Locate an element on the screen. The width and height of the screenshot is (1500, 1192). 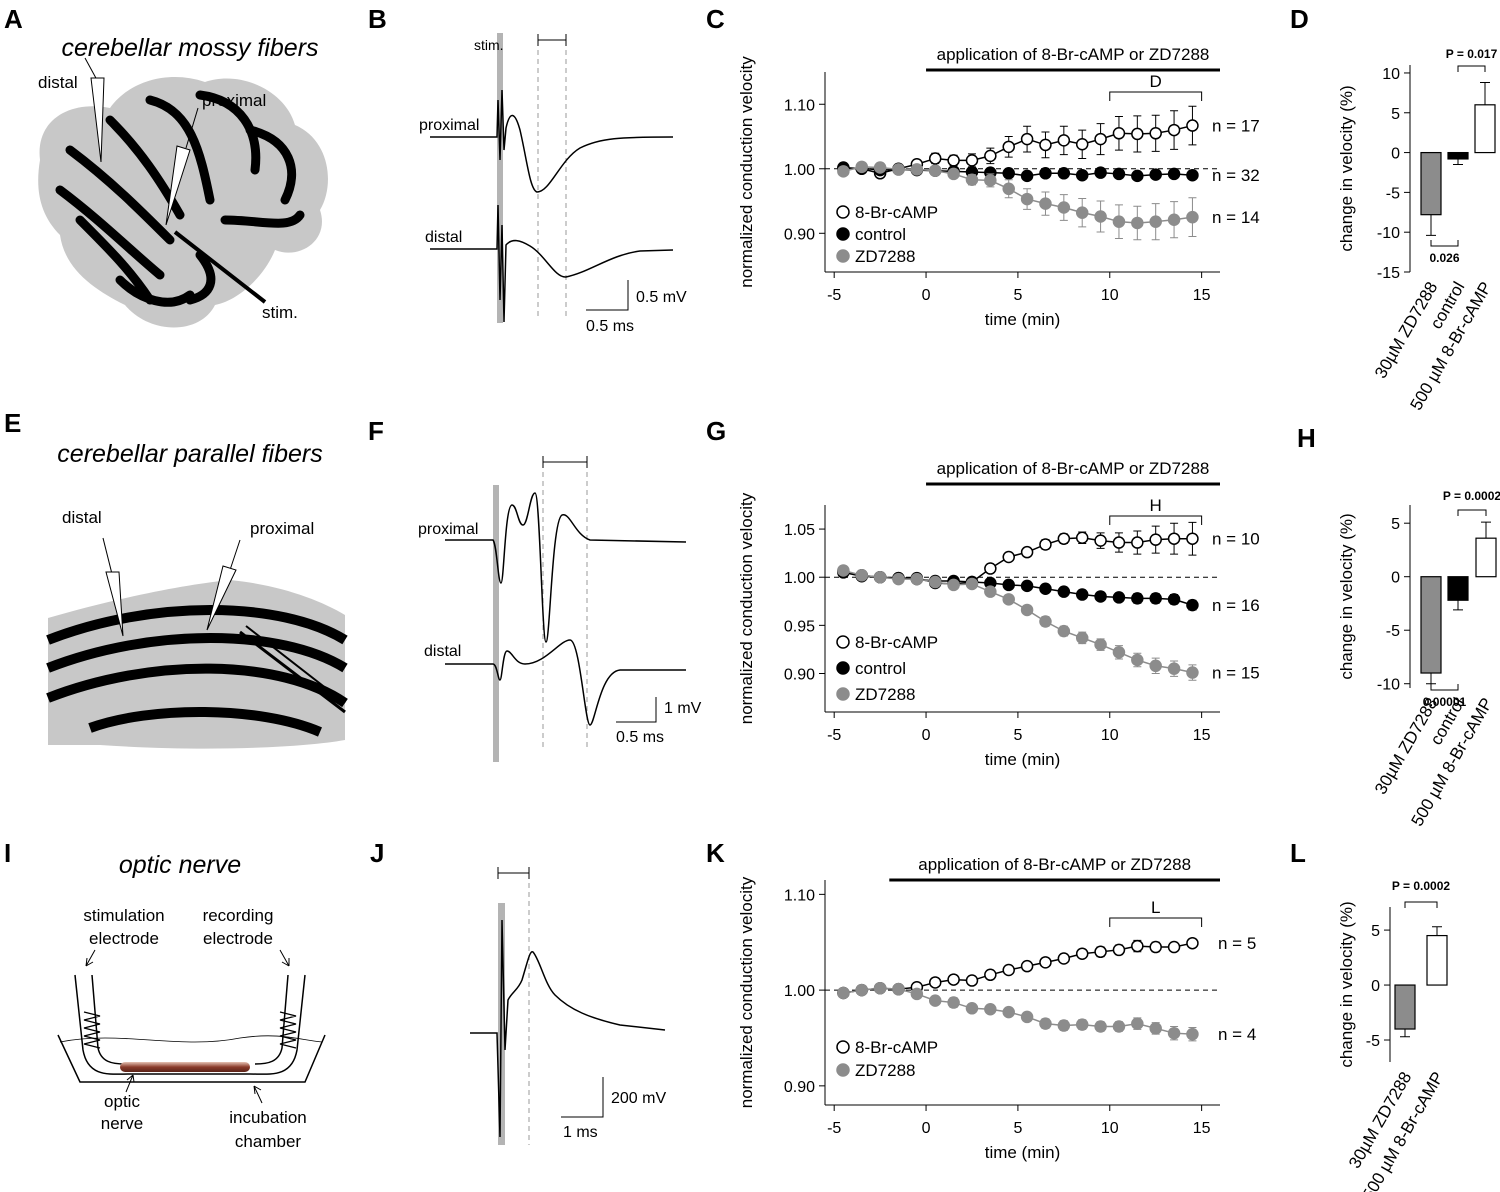
comparison-label: P = 0.0002 is located at coordinates (1471, 496).